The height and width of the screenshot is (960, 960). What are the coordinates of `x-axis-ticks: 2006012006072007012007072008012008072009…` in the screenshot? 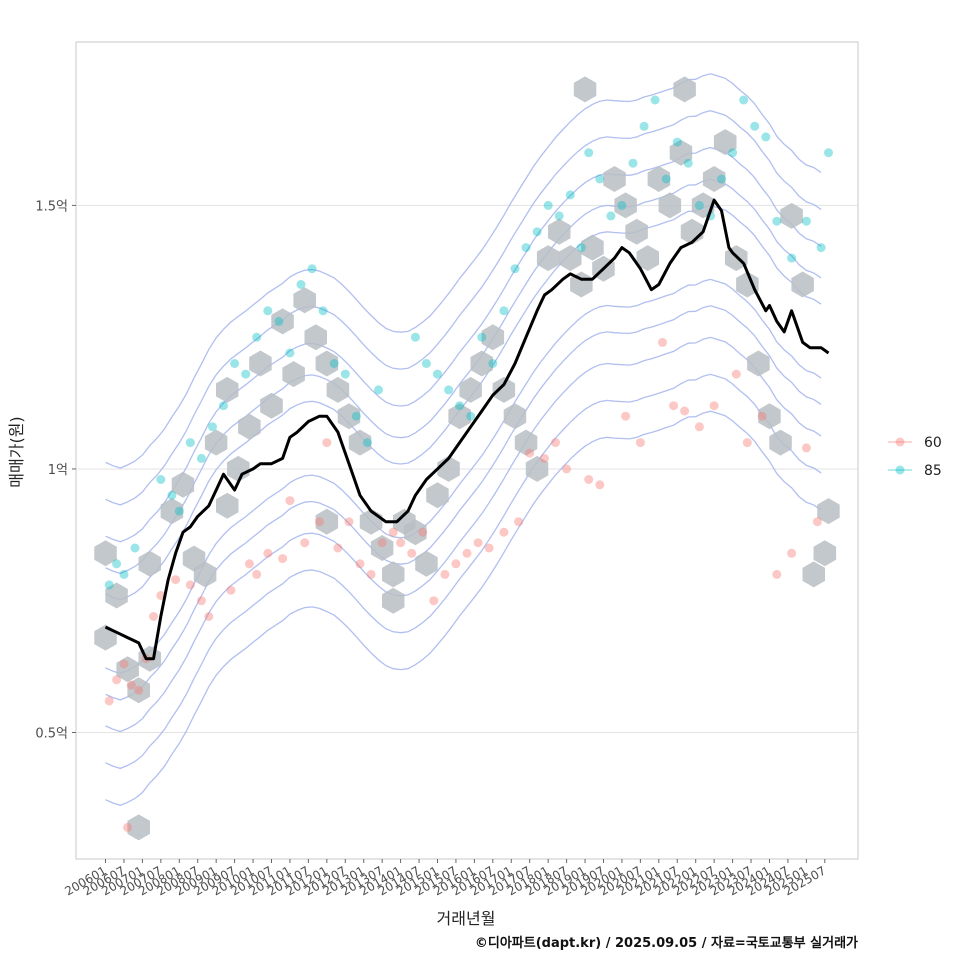 It's located at (445, 879).